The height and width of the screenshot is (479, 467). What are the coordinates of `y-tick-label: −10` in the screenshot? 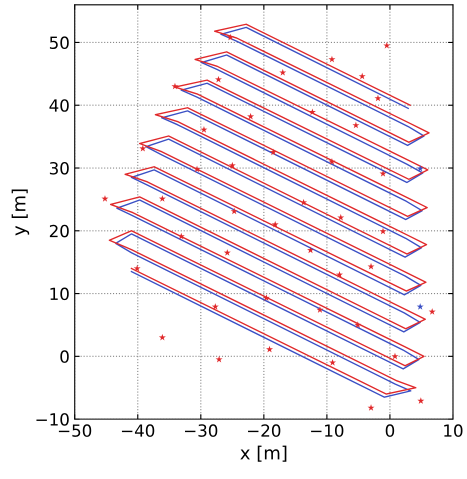 It's located at (52, 419).